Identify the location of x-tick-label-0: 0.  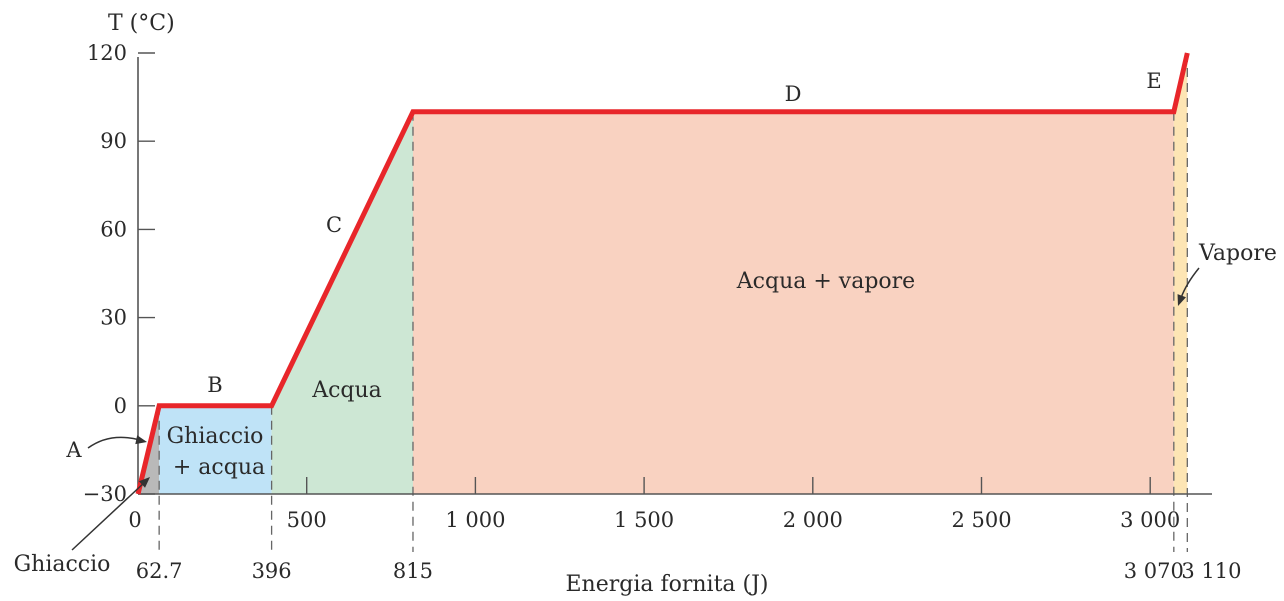
(134, 520).